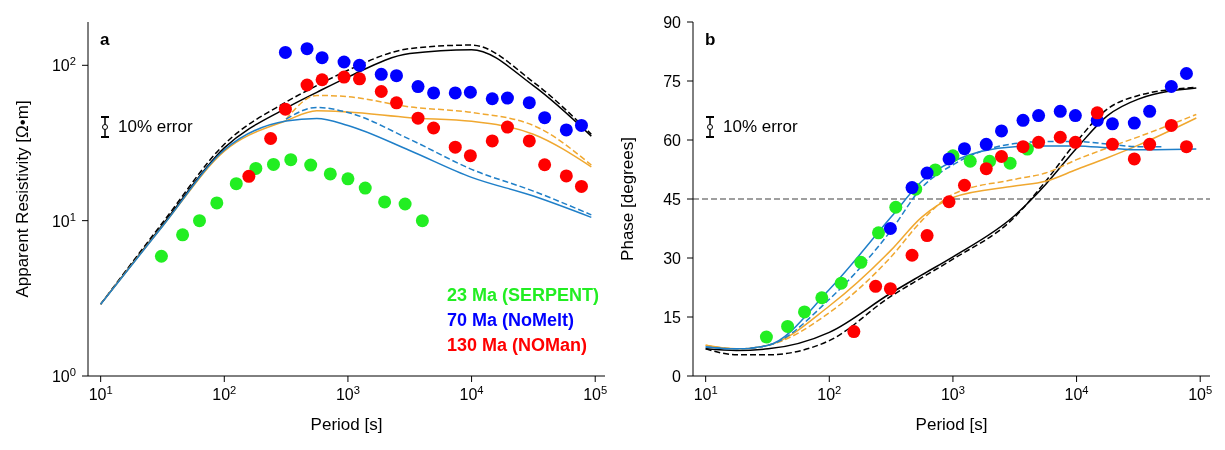 The width and height of the screenshot is (1225, 450). Describe the element at coordinates (672, 81) in the screenshot. I see `y-tick-label: 75` at that location.